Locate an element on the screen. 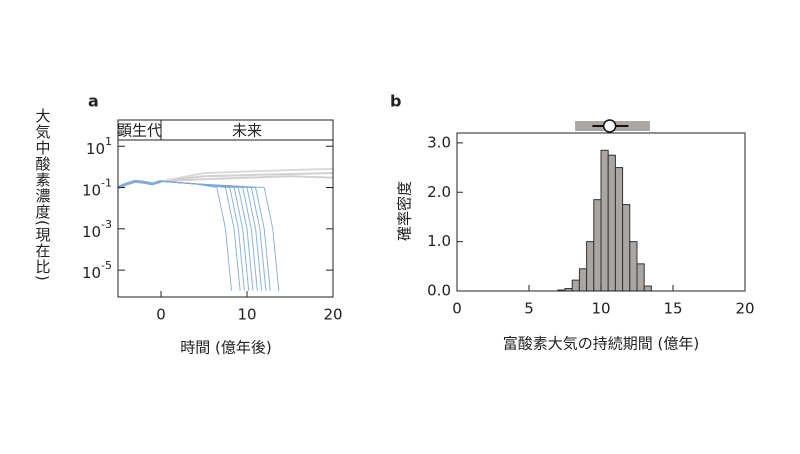  plot-lines is located at coordinates (225, 229).